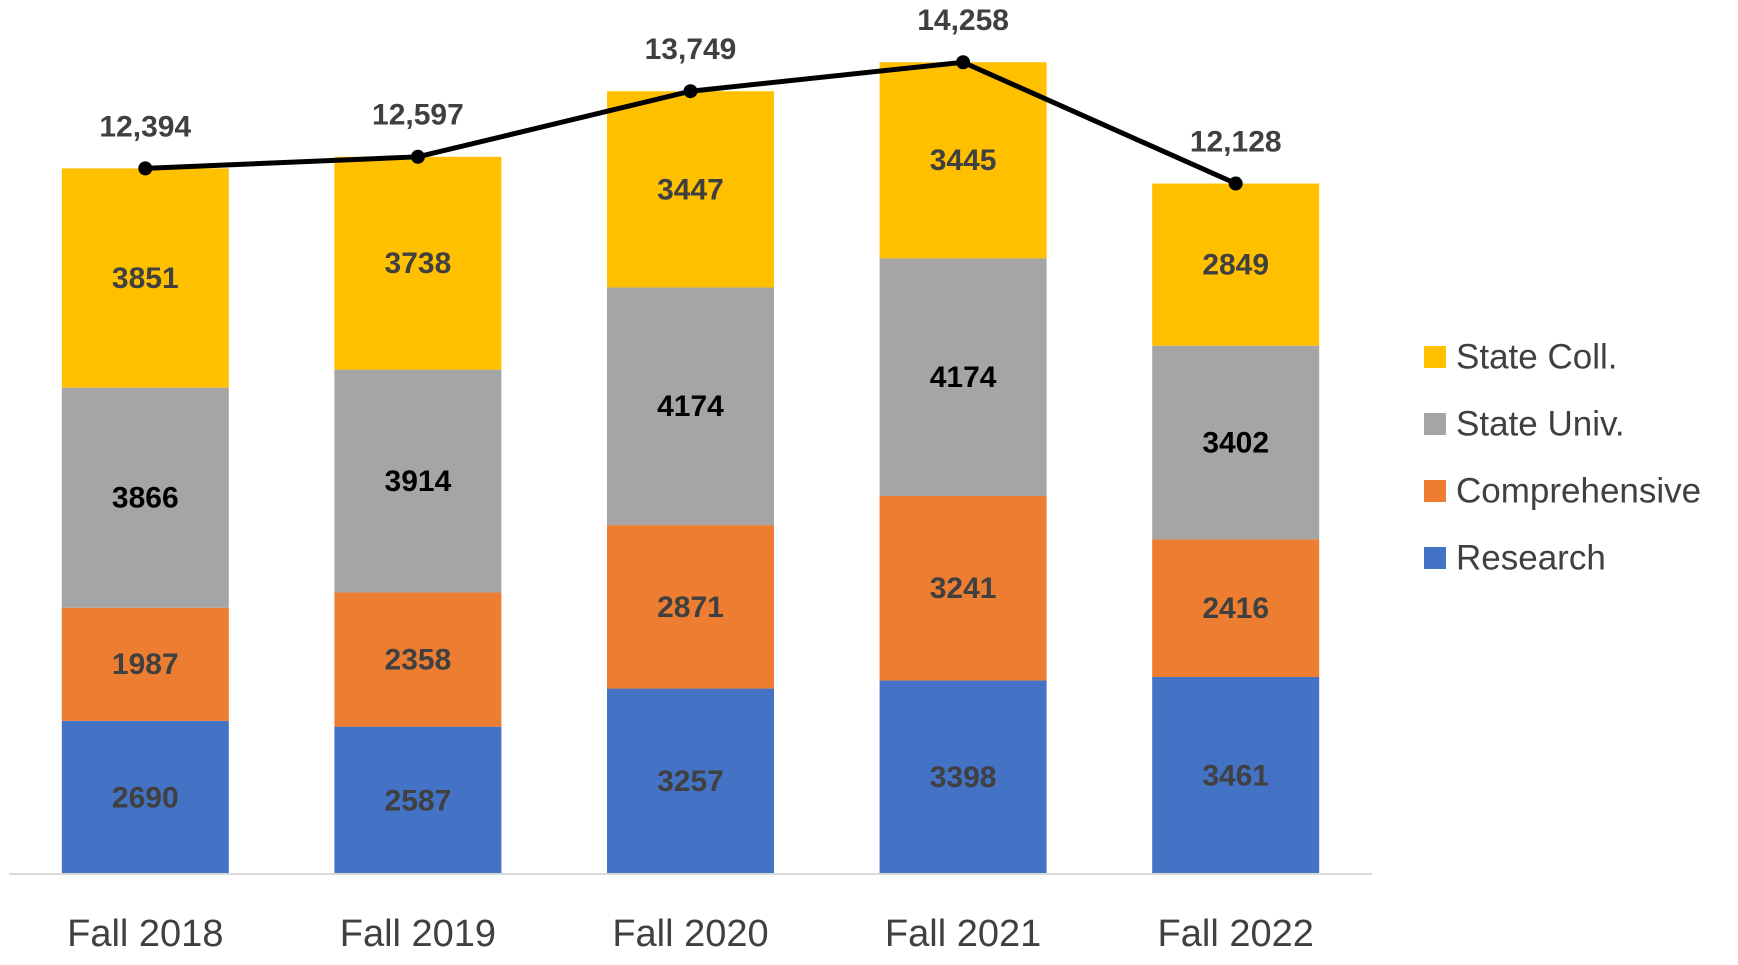 This screenshot has height=965, width=1738. What do you see at coordinates (1531, 557) in the screenshot?
I see `legend-label: Research` at bounding box center [1531, 557].